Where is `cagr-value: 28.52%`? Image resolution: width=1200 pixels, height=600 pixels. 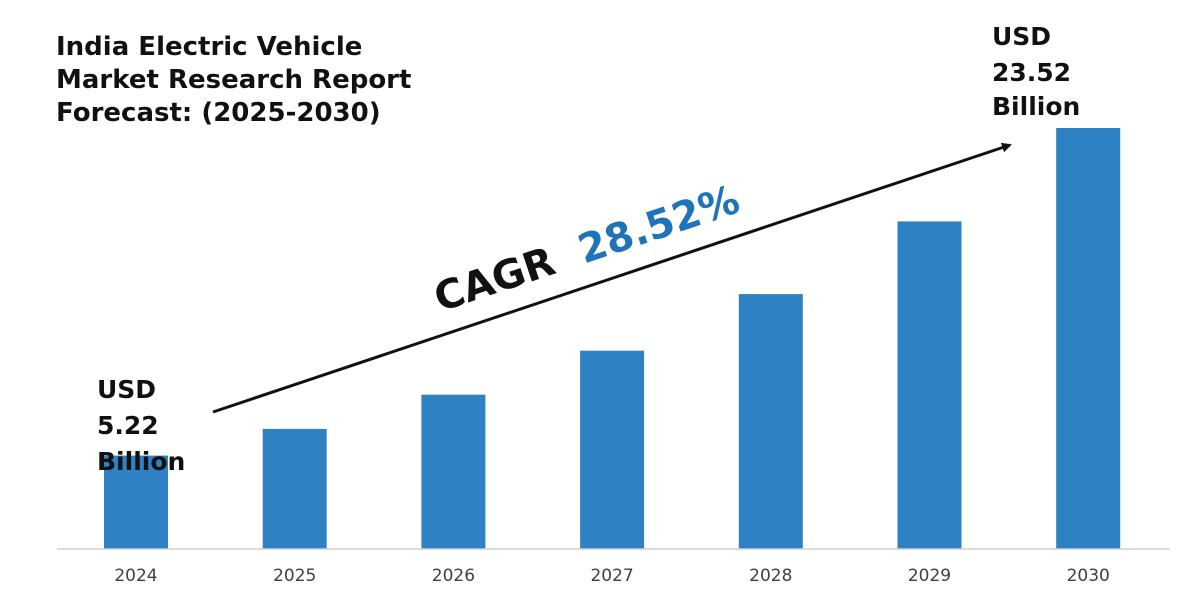
cagr-value: 28.52% is located at coordinates (659, 225).